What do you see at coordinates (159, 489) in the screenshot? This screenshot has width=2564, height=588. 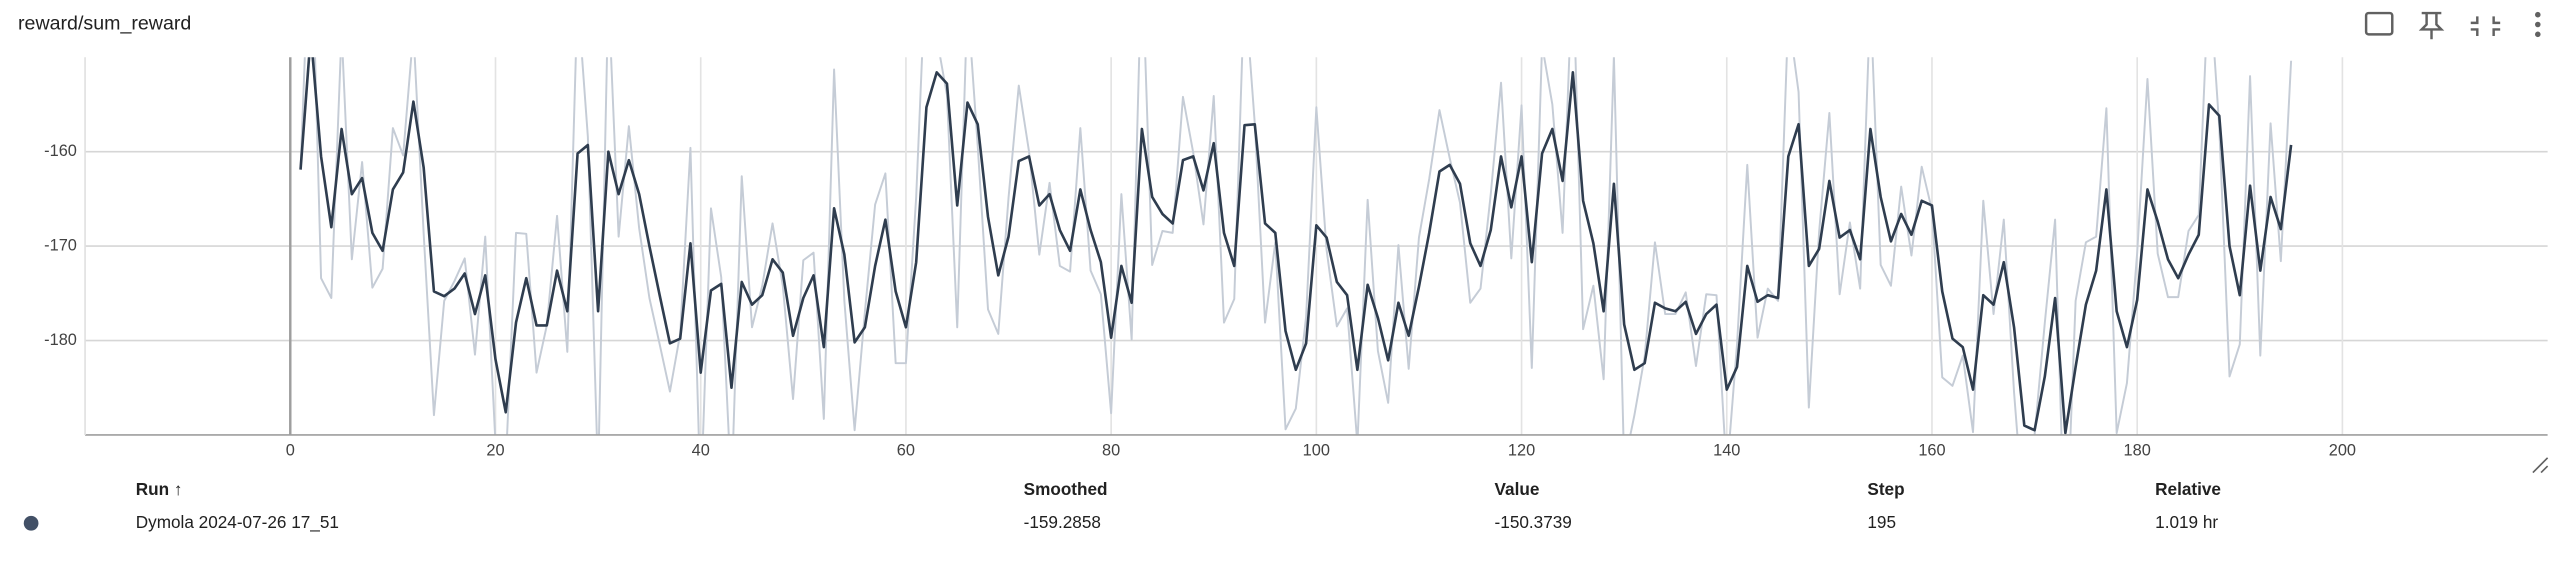 I see `column-header: Run ↑` at bounding box center [159, 489].